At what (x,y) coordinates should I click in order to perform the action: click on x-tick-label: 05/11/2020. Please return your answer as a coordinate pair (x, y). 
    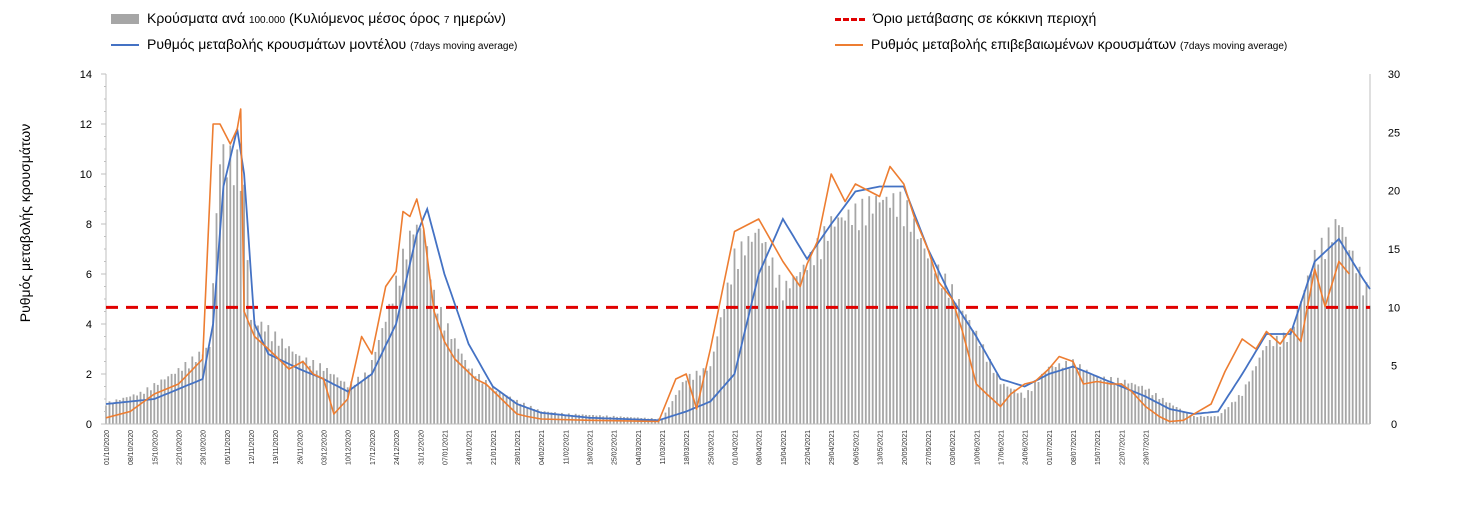
    Looking at the image, I should click on (228, 447).